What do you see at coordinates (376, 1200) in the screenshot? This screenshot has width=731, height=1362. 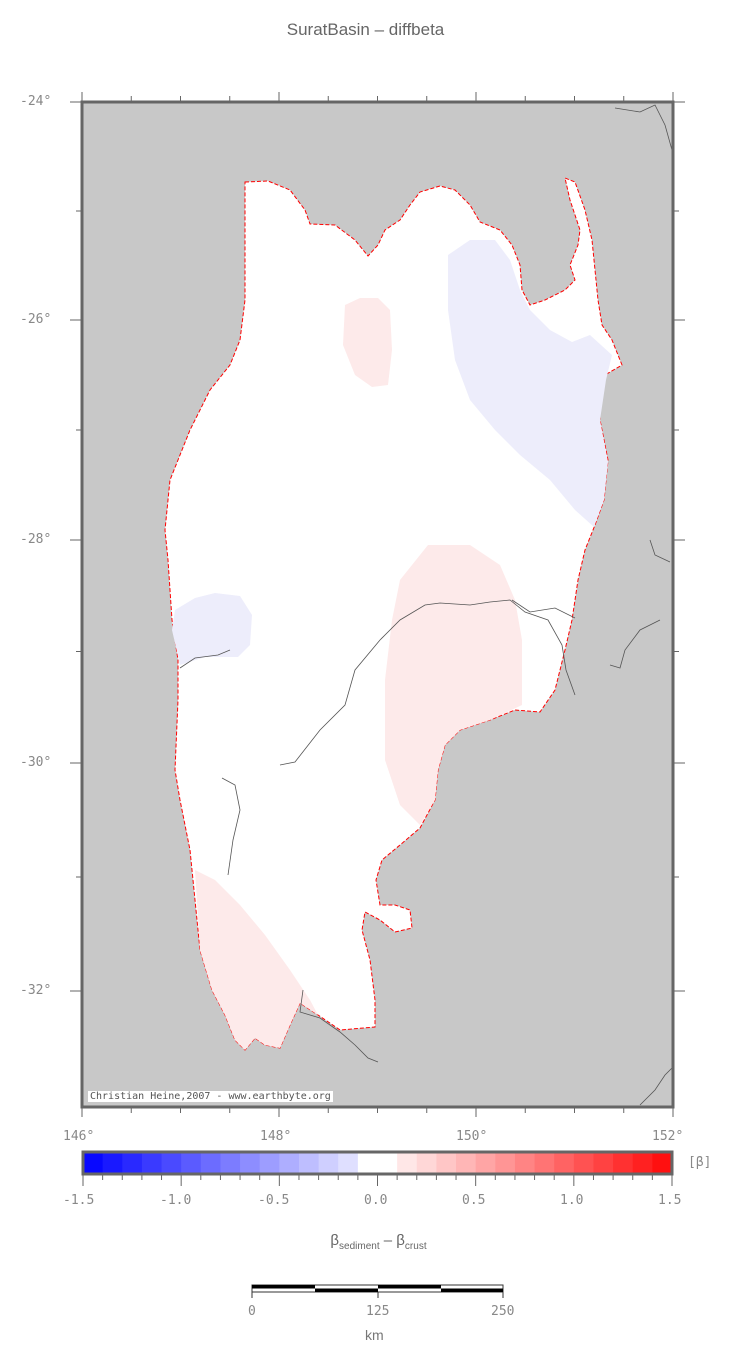 I see `colorbar-tick-label: 0.0` at bounding box center [376, 1200].